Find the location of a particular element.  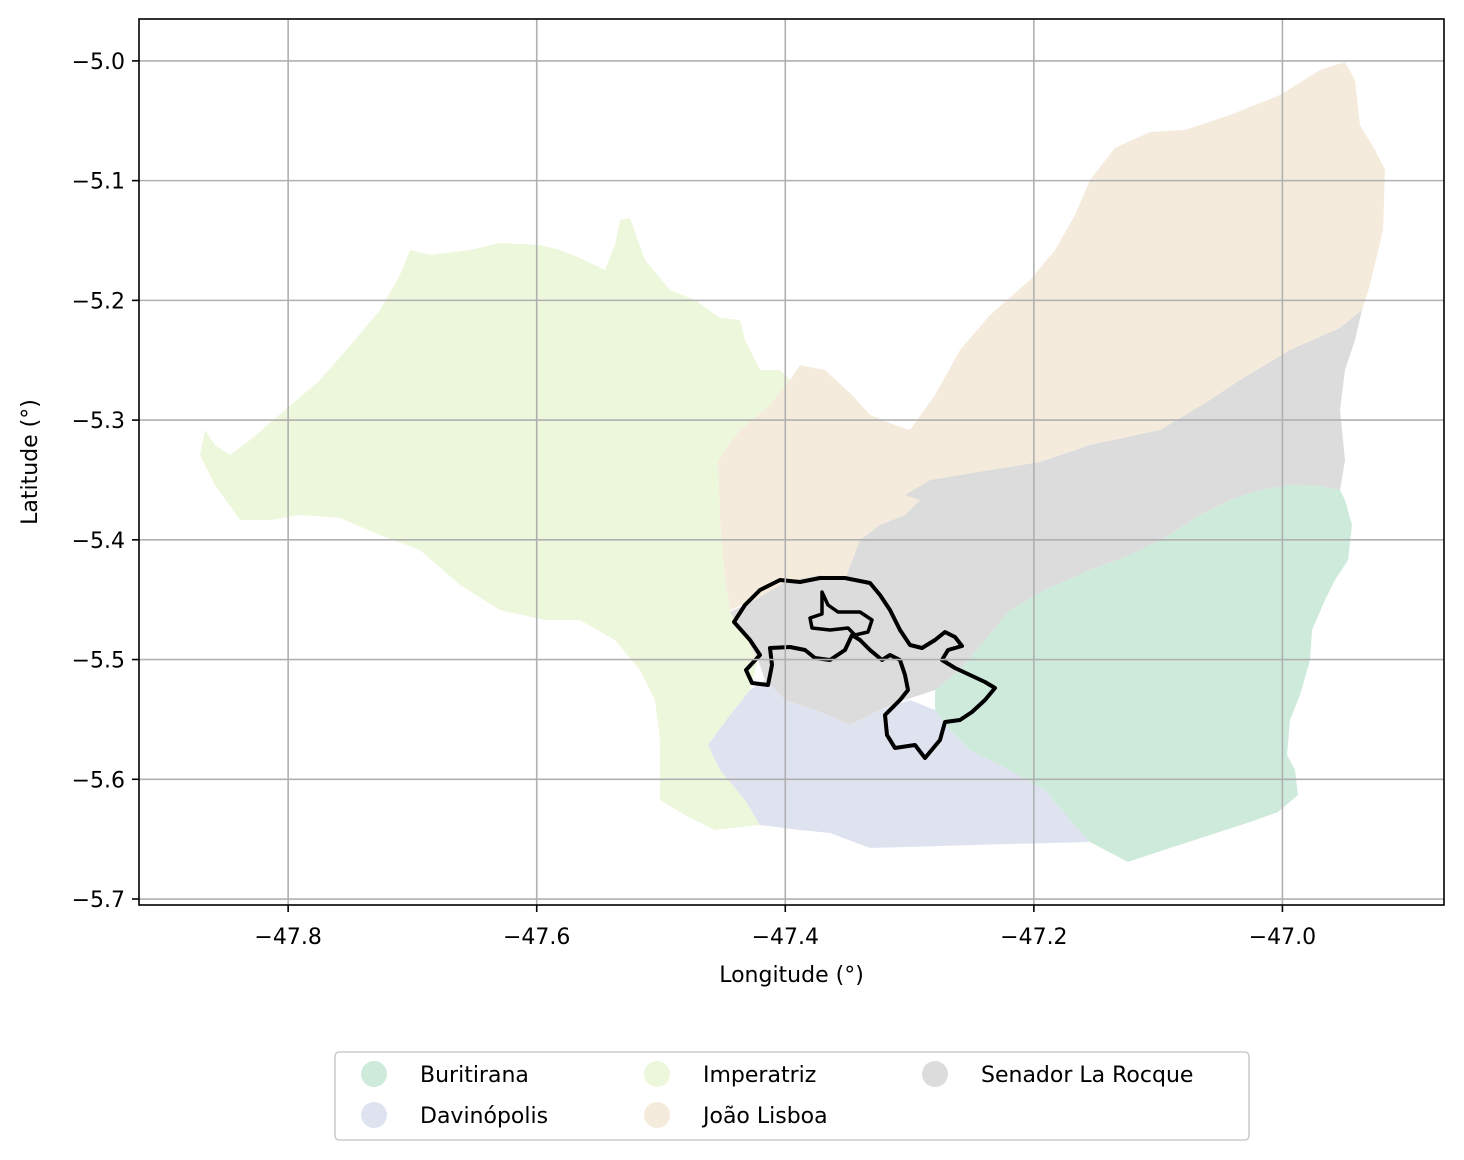

y-tick-label: −5.6 is located at coordinates (98, 780).